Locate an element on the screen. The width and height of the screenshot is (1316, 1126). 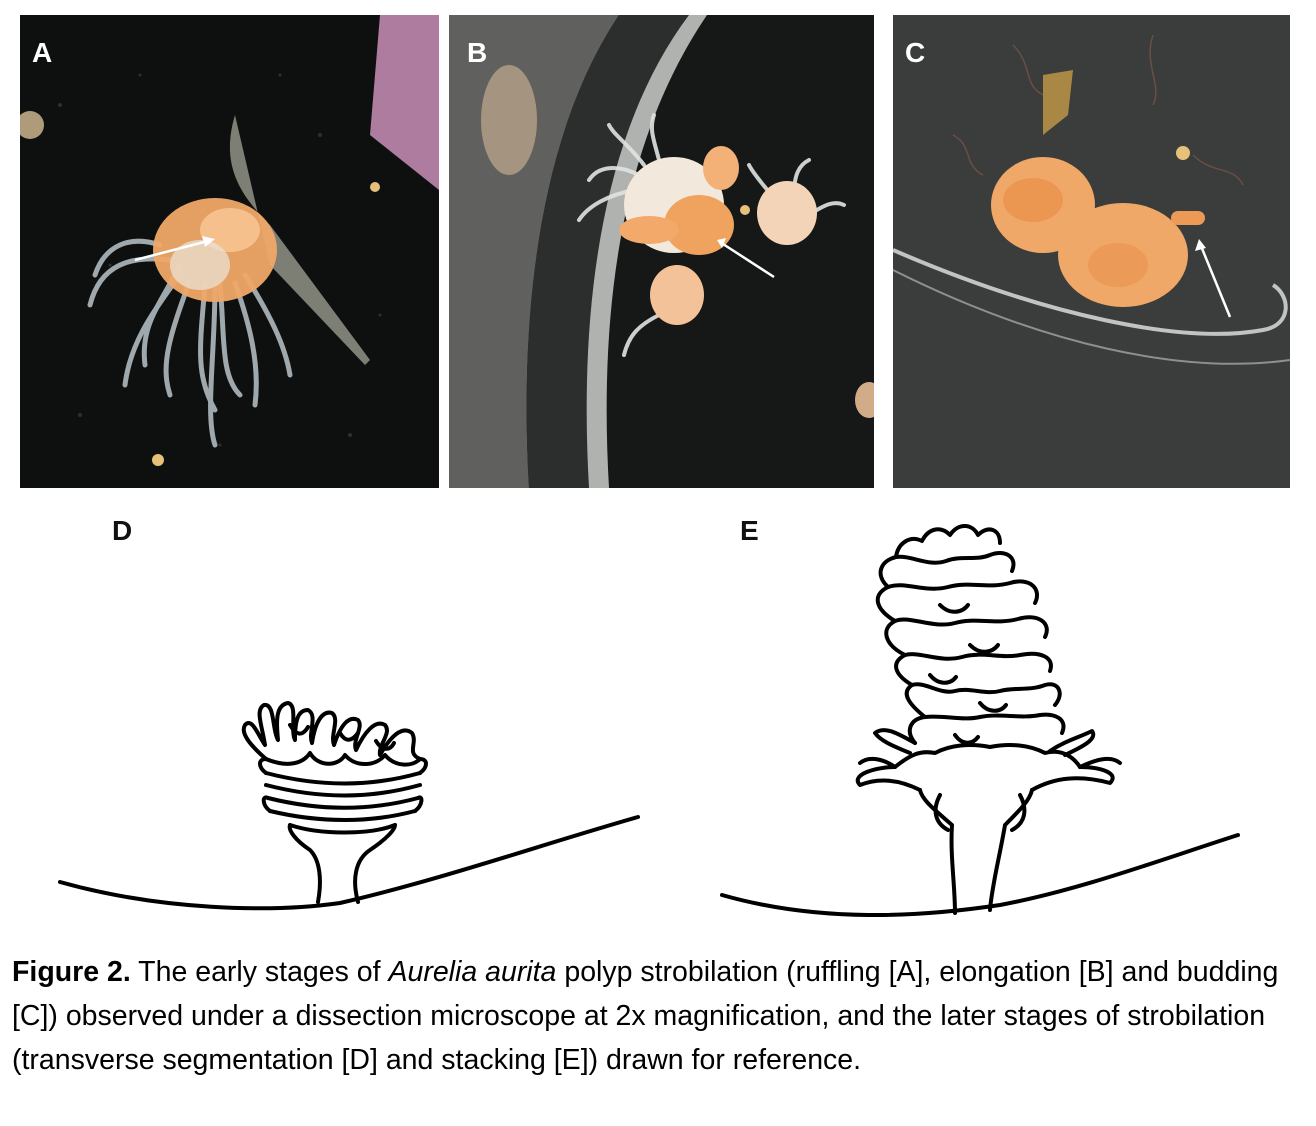
figure-label: Figure 2. is located at coordinates (71, 972).